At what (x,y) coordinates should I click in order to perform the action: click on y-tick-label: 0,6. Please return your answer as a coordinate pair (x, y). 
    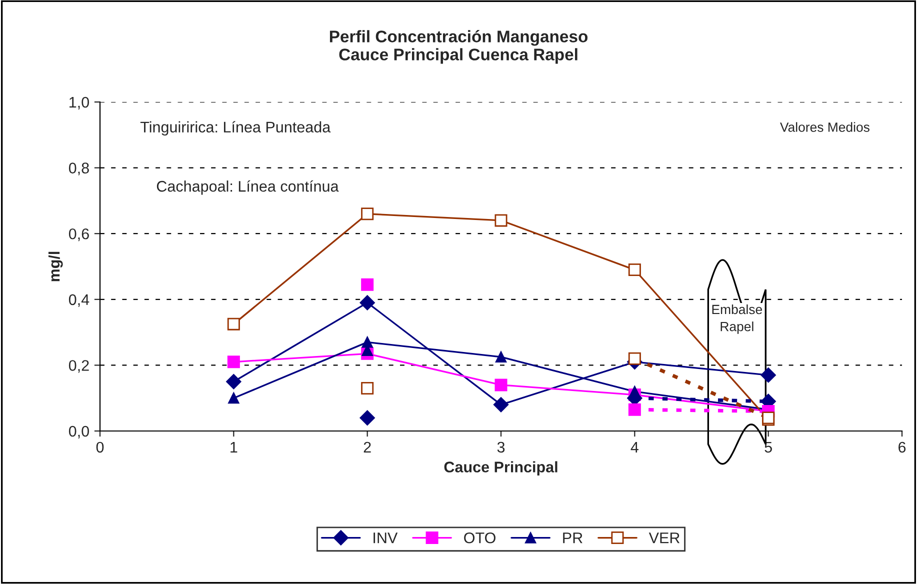
    Looking at the image, I should click on (78, 235).